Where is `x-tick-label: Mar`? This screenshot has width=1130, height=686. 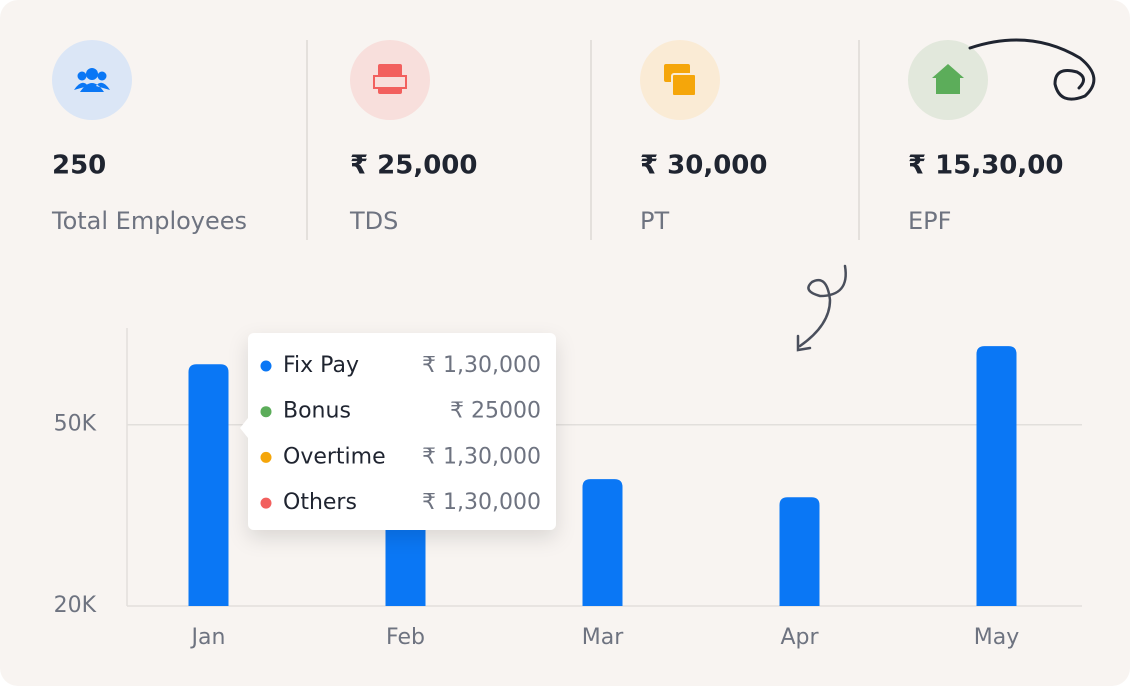 x-tick-label: Mar is located at coordinates (603, 637).